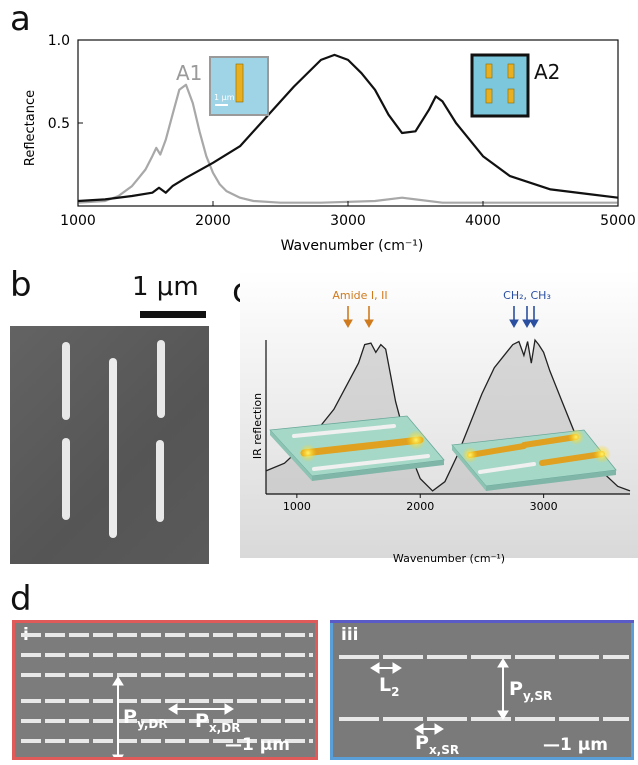  I want to click on frame-accent, so click(482, 621).